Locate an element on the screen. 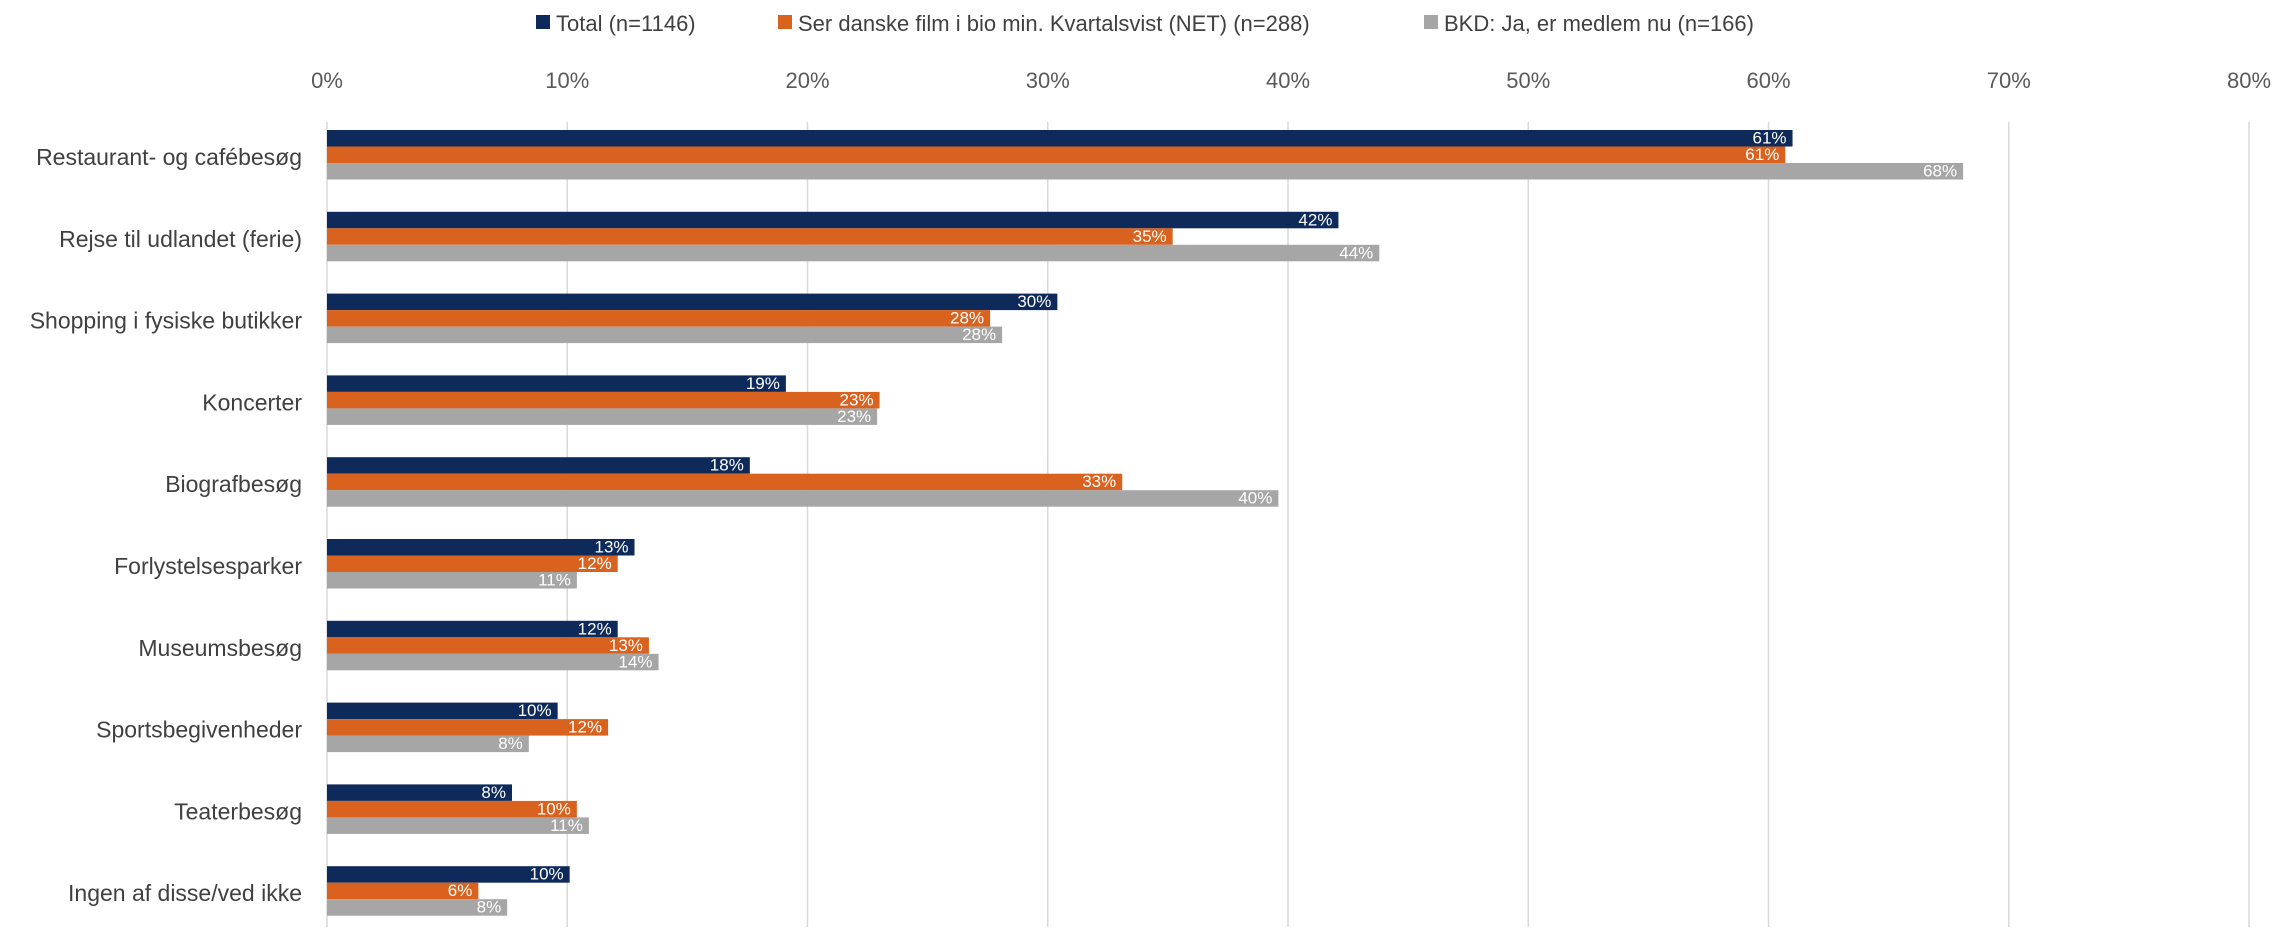 The height and width of the screenshot is (931, 2288). category-label: Ingen af disse/ved ikke is located at coordinates (185, 893).